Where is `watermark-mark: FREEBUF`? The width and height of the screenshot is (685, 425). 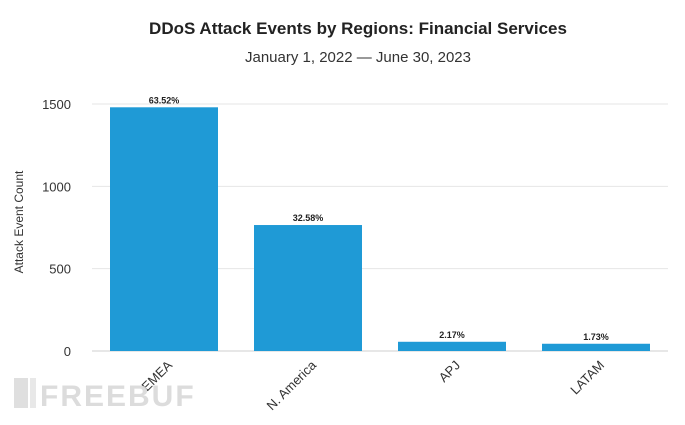
watermark-mark: FREEBUF is located at coordinates (105, 395).